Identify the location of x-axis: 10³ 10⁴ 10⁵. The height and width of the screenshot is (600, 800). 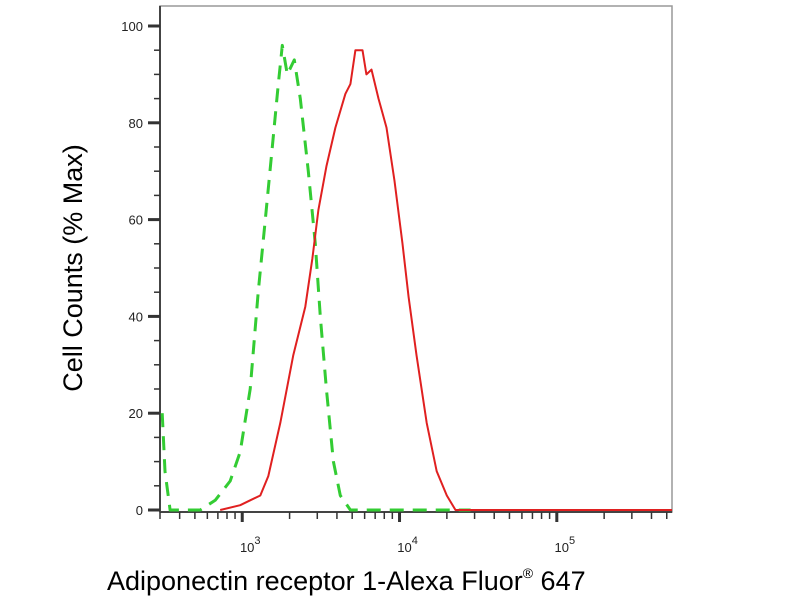
(413, 533).